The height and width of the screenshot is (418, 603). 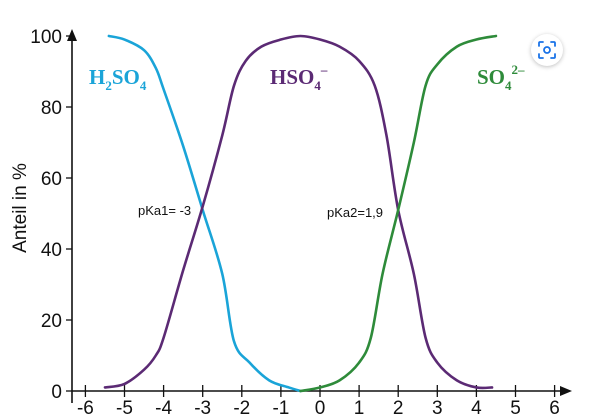 I want to click on x-axis-arrow, so click(x=566, y=391).